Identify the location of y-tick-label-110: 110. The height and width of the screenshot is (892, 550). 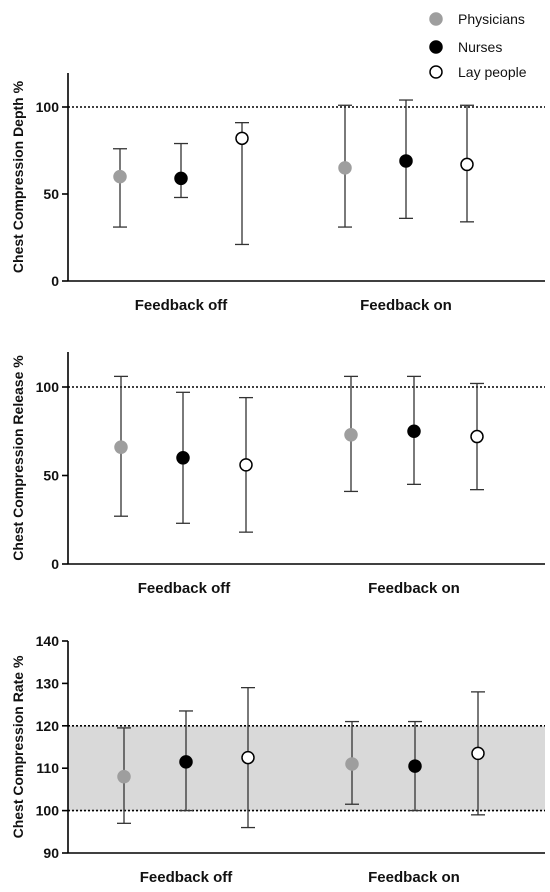
(47, 768).